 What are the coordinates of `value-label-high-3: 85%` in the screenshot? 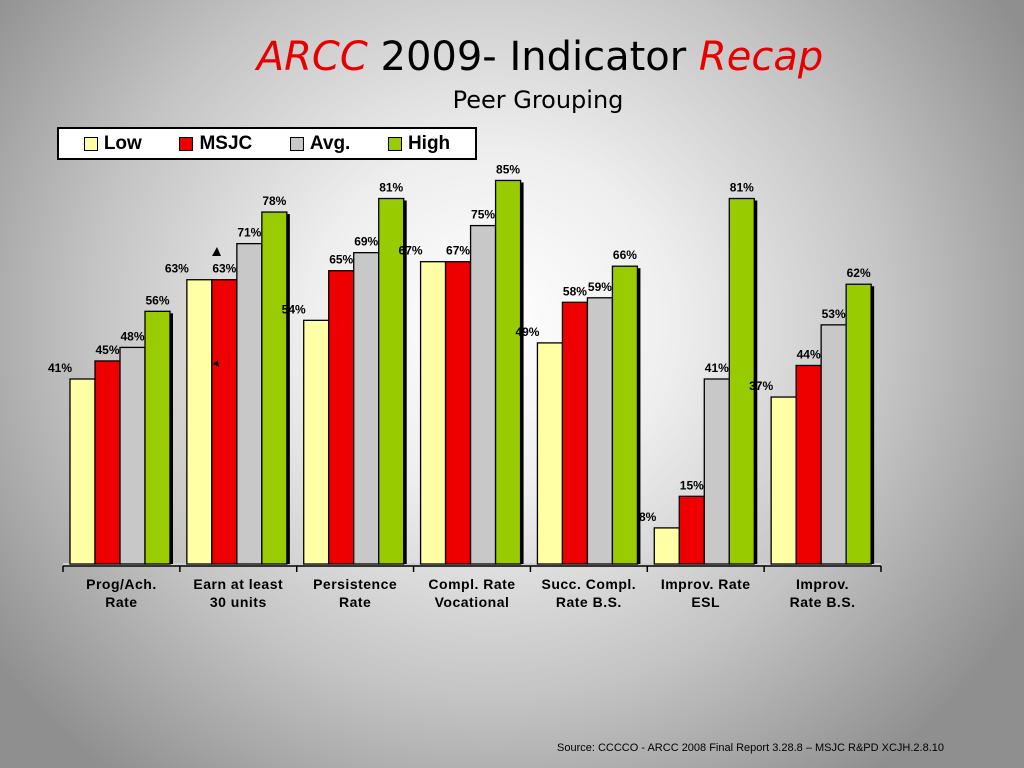 It's located at (508, 169).